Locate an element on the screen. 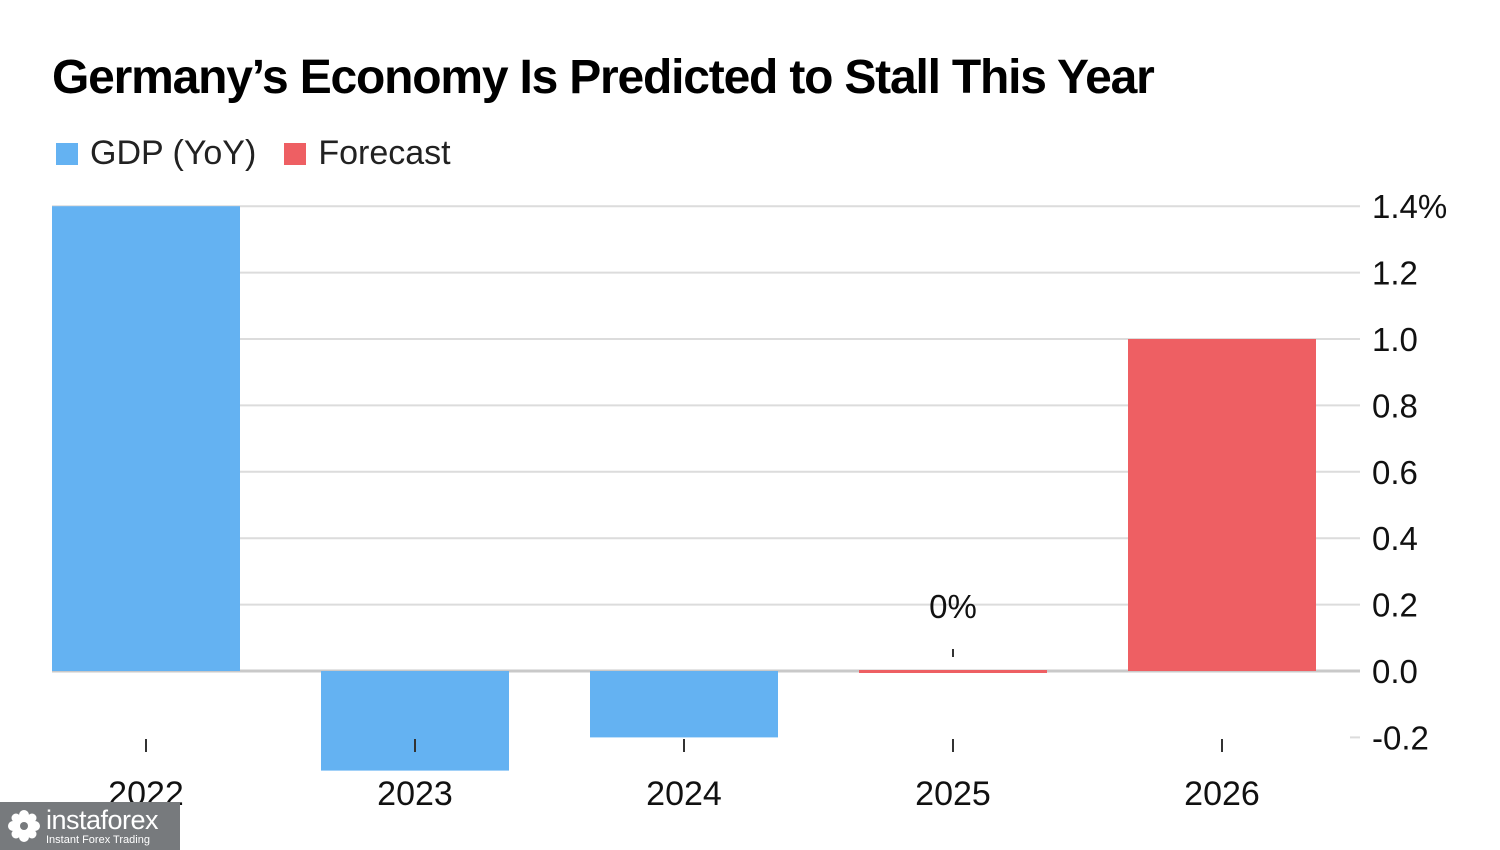 The image size is (1500, 850). bar-2023 is located at coordinates (415, 721).